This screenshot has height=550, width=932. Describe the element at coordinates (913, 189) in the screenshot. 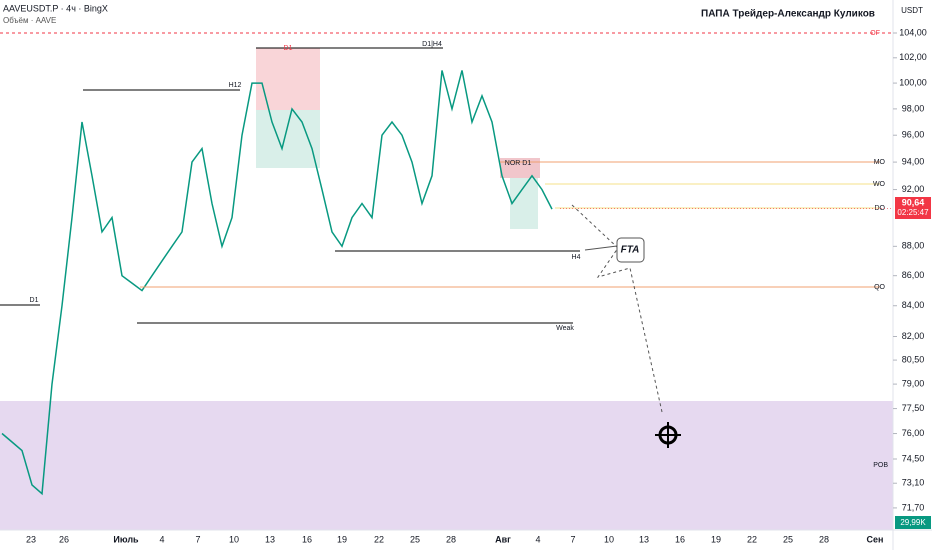

I see `price-tick-label: 92,00` at that location.